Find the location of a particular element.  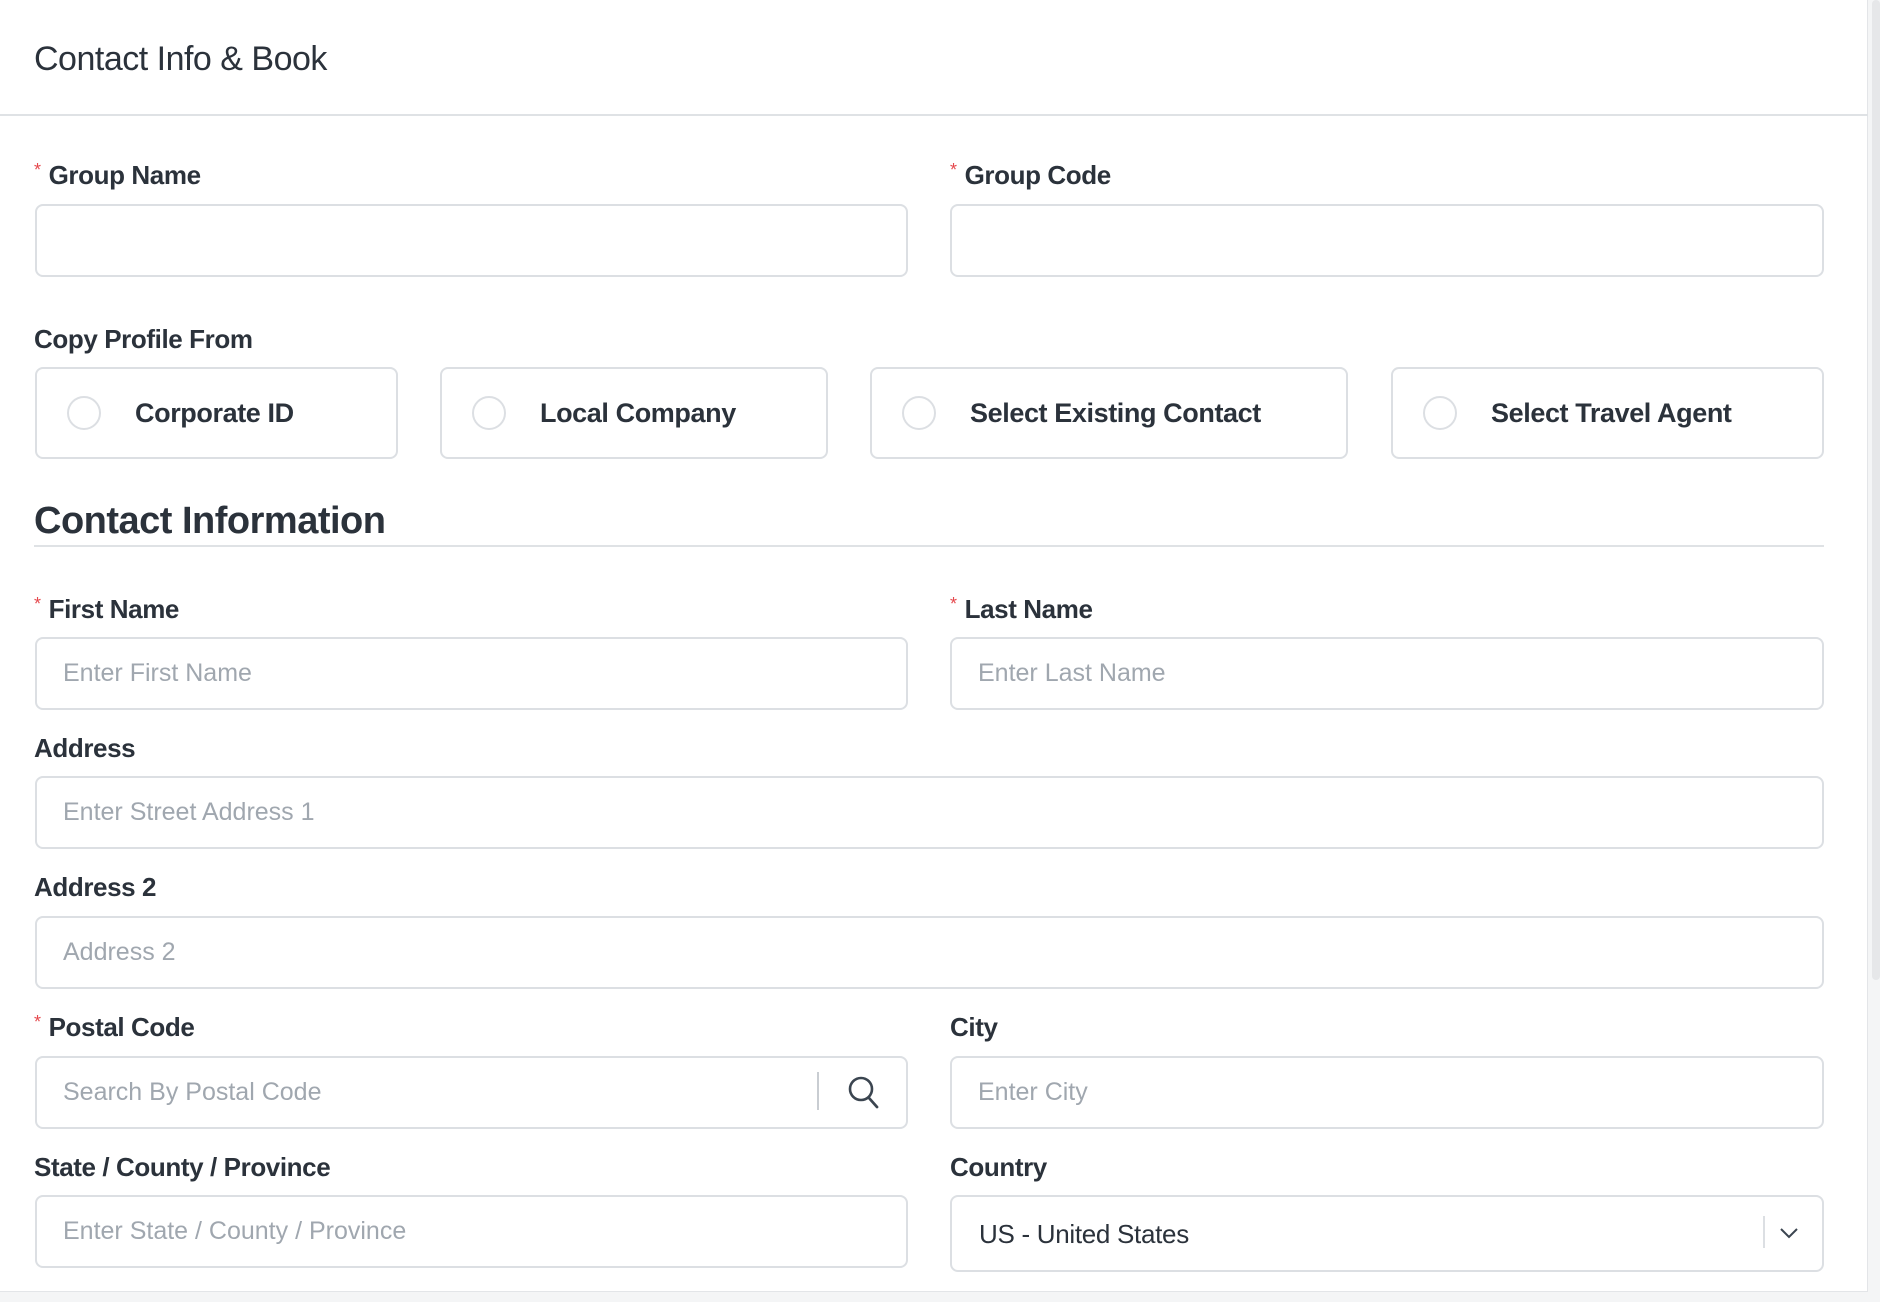

radio-corporate-id: Corporate ID is located at coordinates (216, 413).